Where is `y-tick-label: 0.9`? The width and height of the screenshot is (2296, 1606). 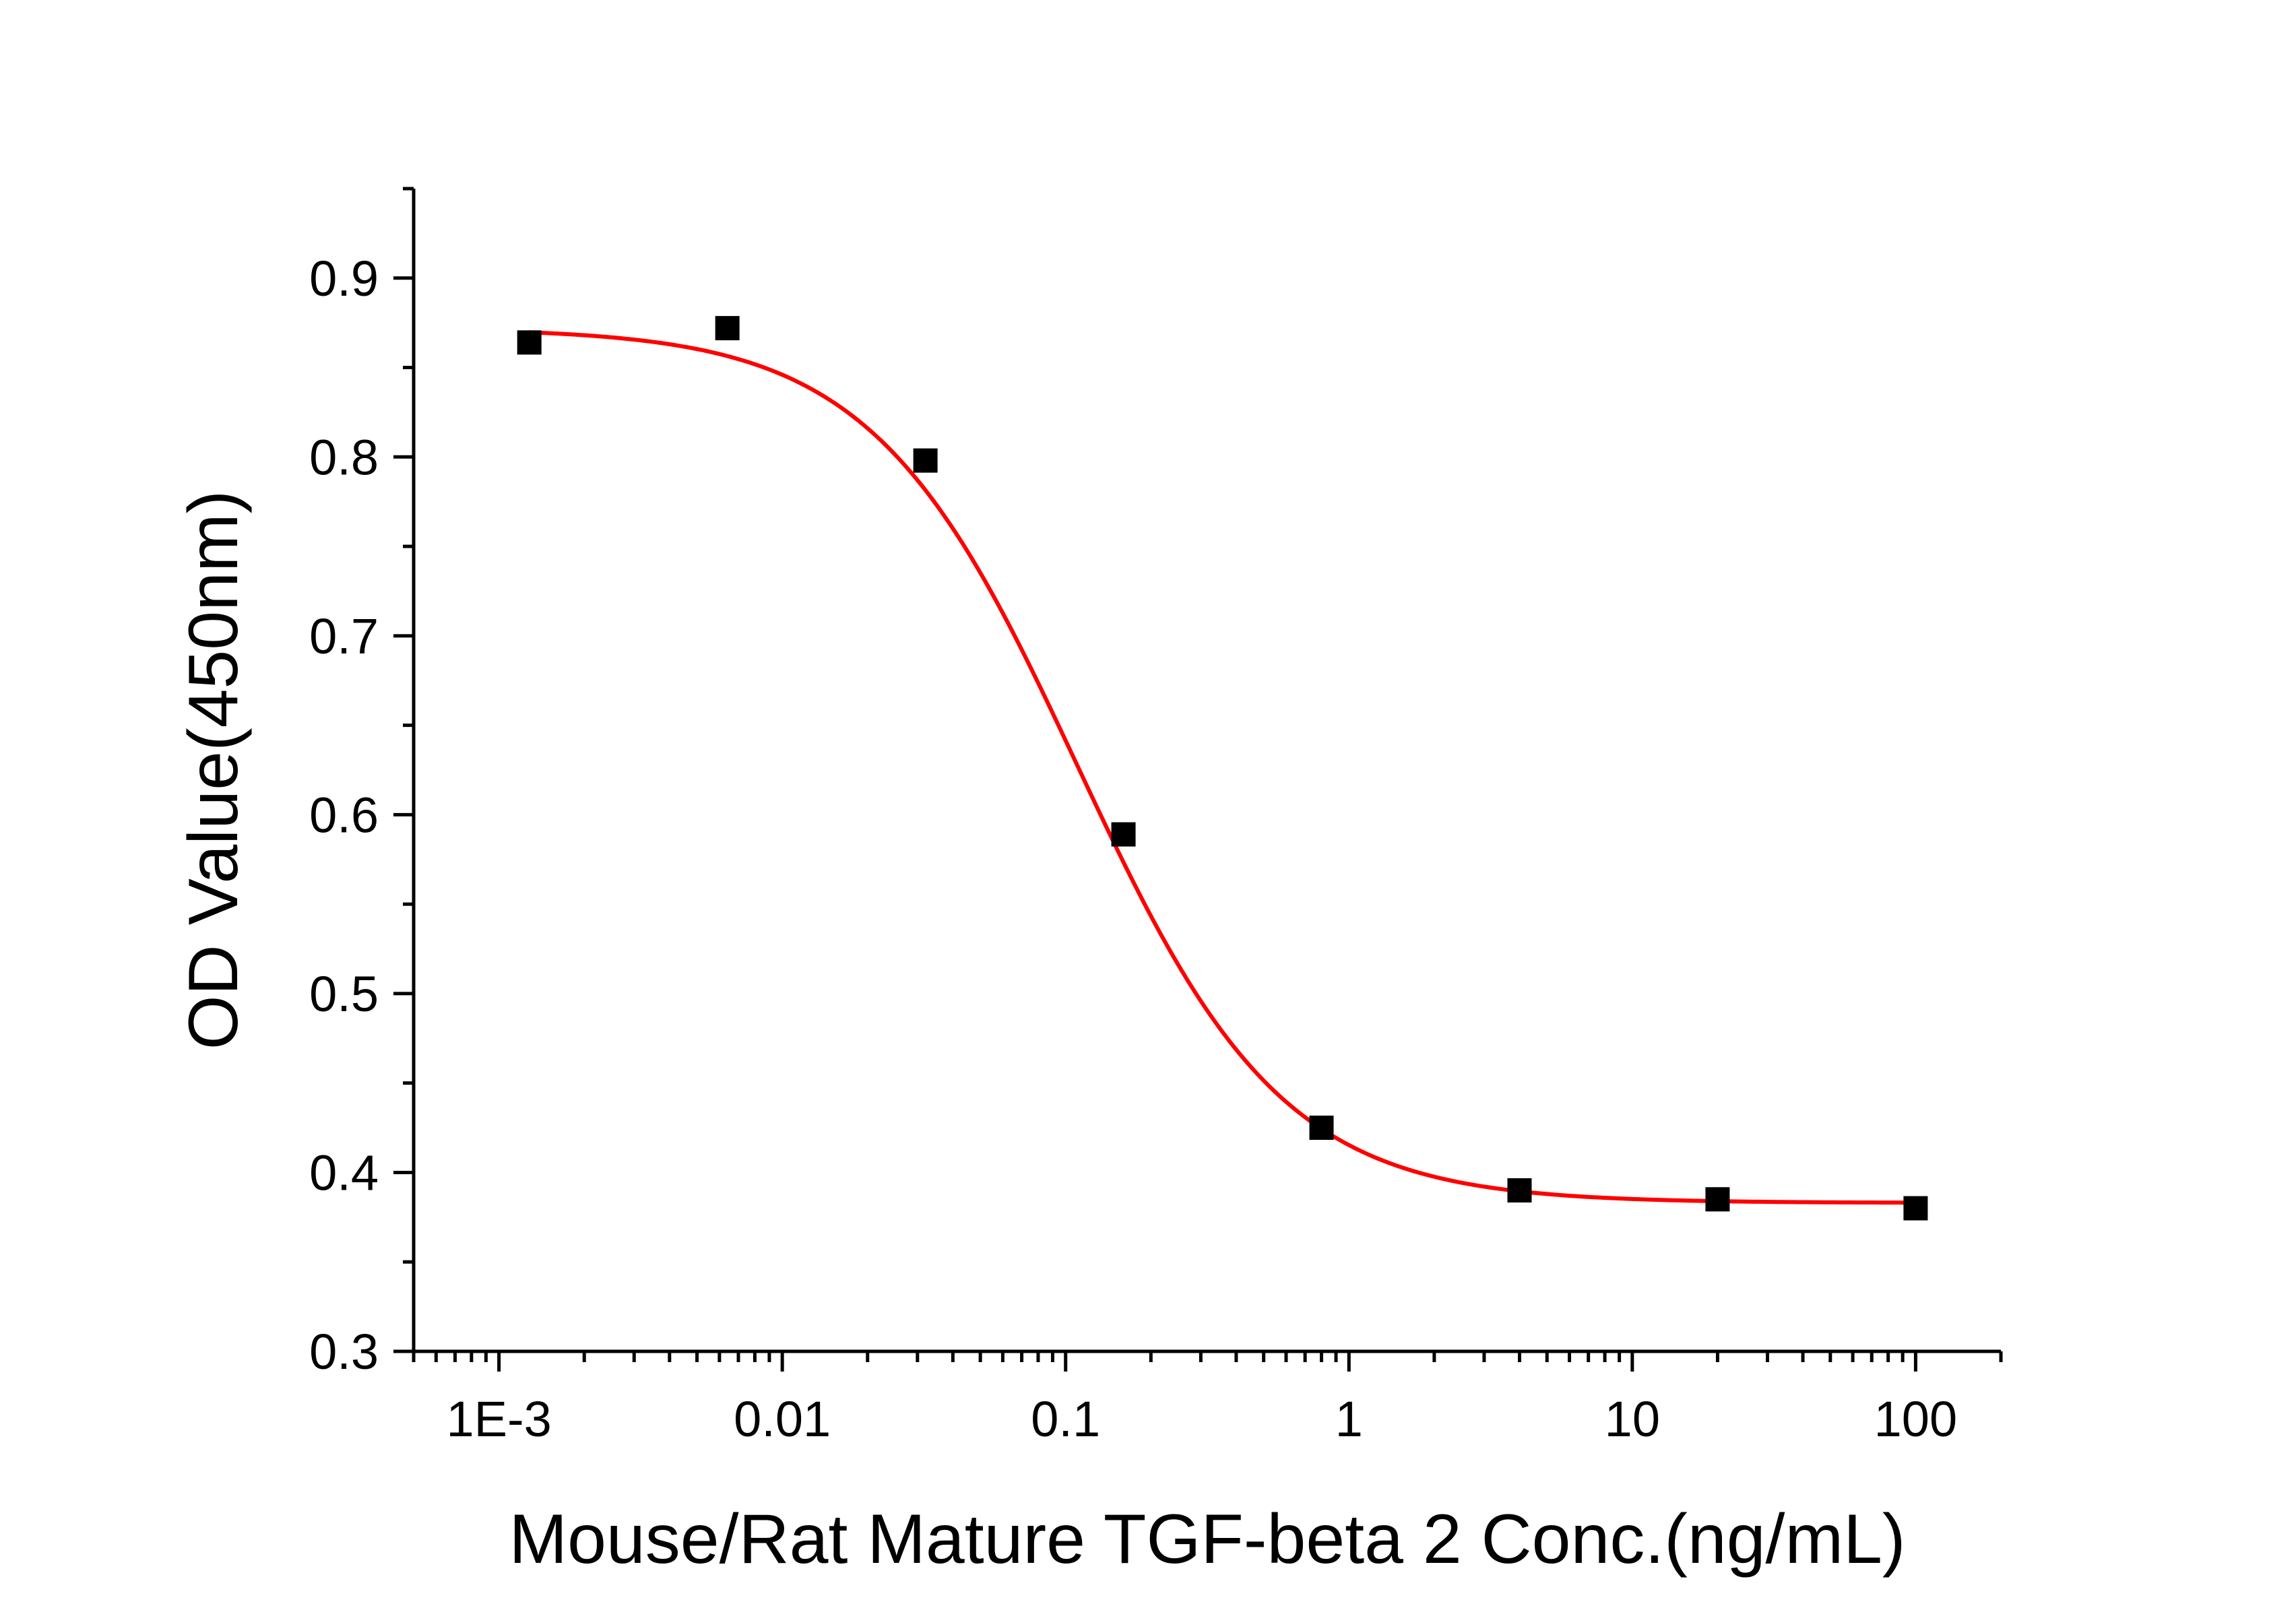 y-tick-label: 0.9 is located at coordinates (344, 279).